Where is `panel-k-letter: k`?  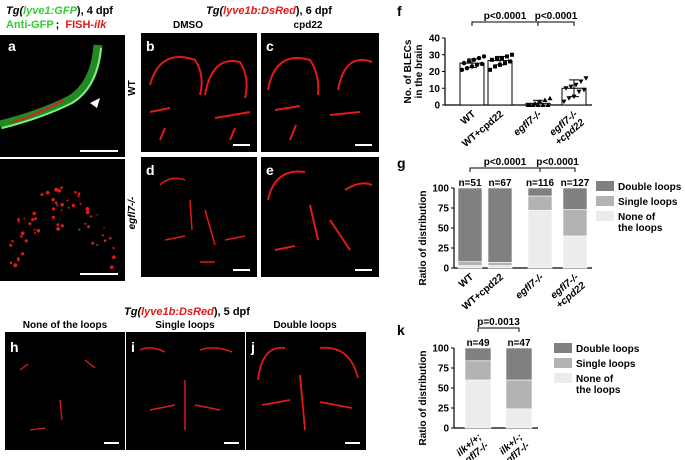
panel-k-letter: k is located at coordinates (401, 330).